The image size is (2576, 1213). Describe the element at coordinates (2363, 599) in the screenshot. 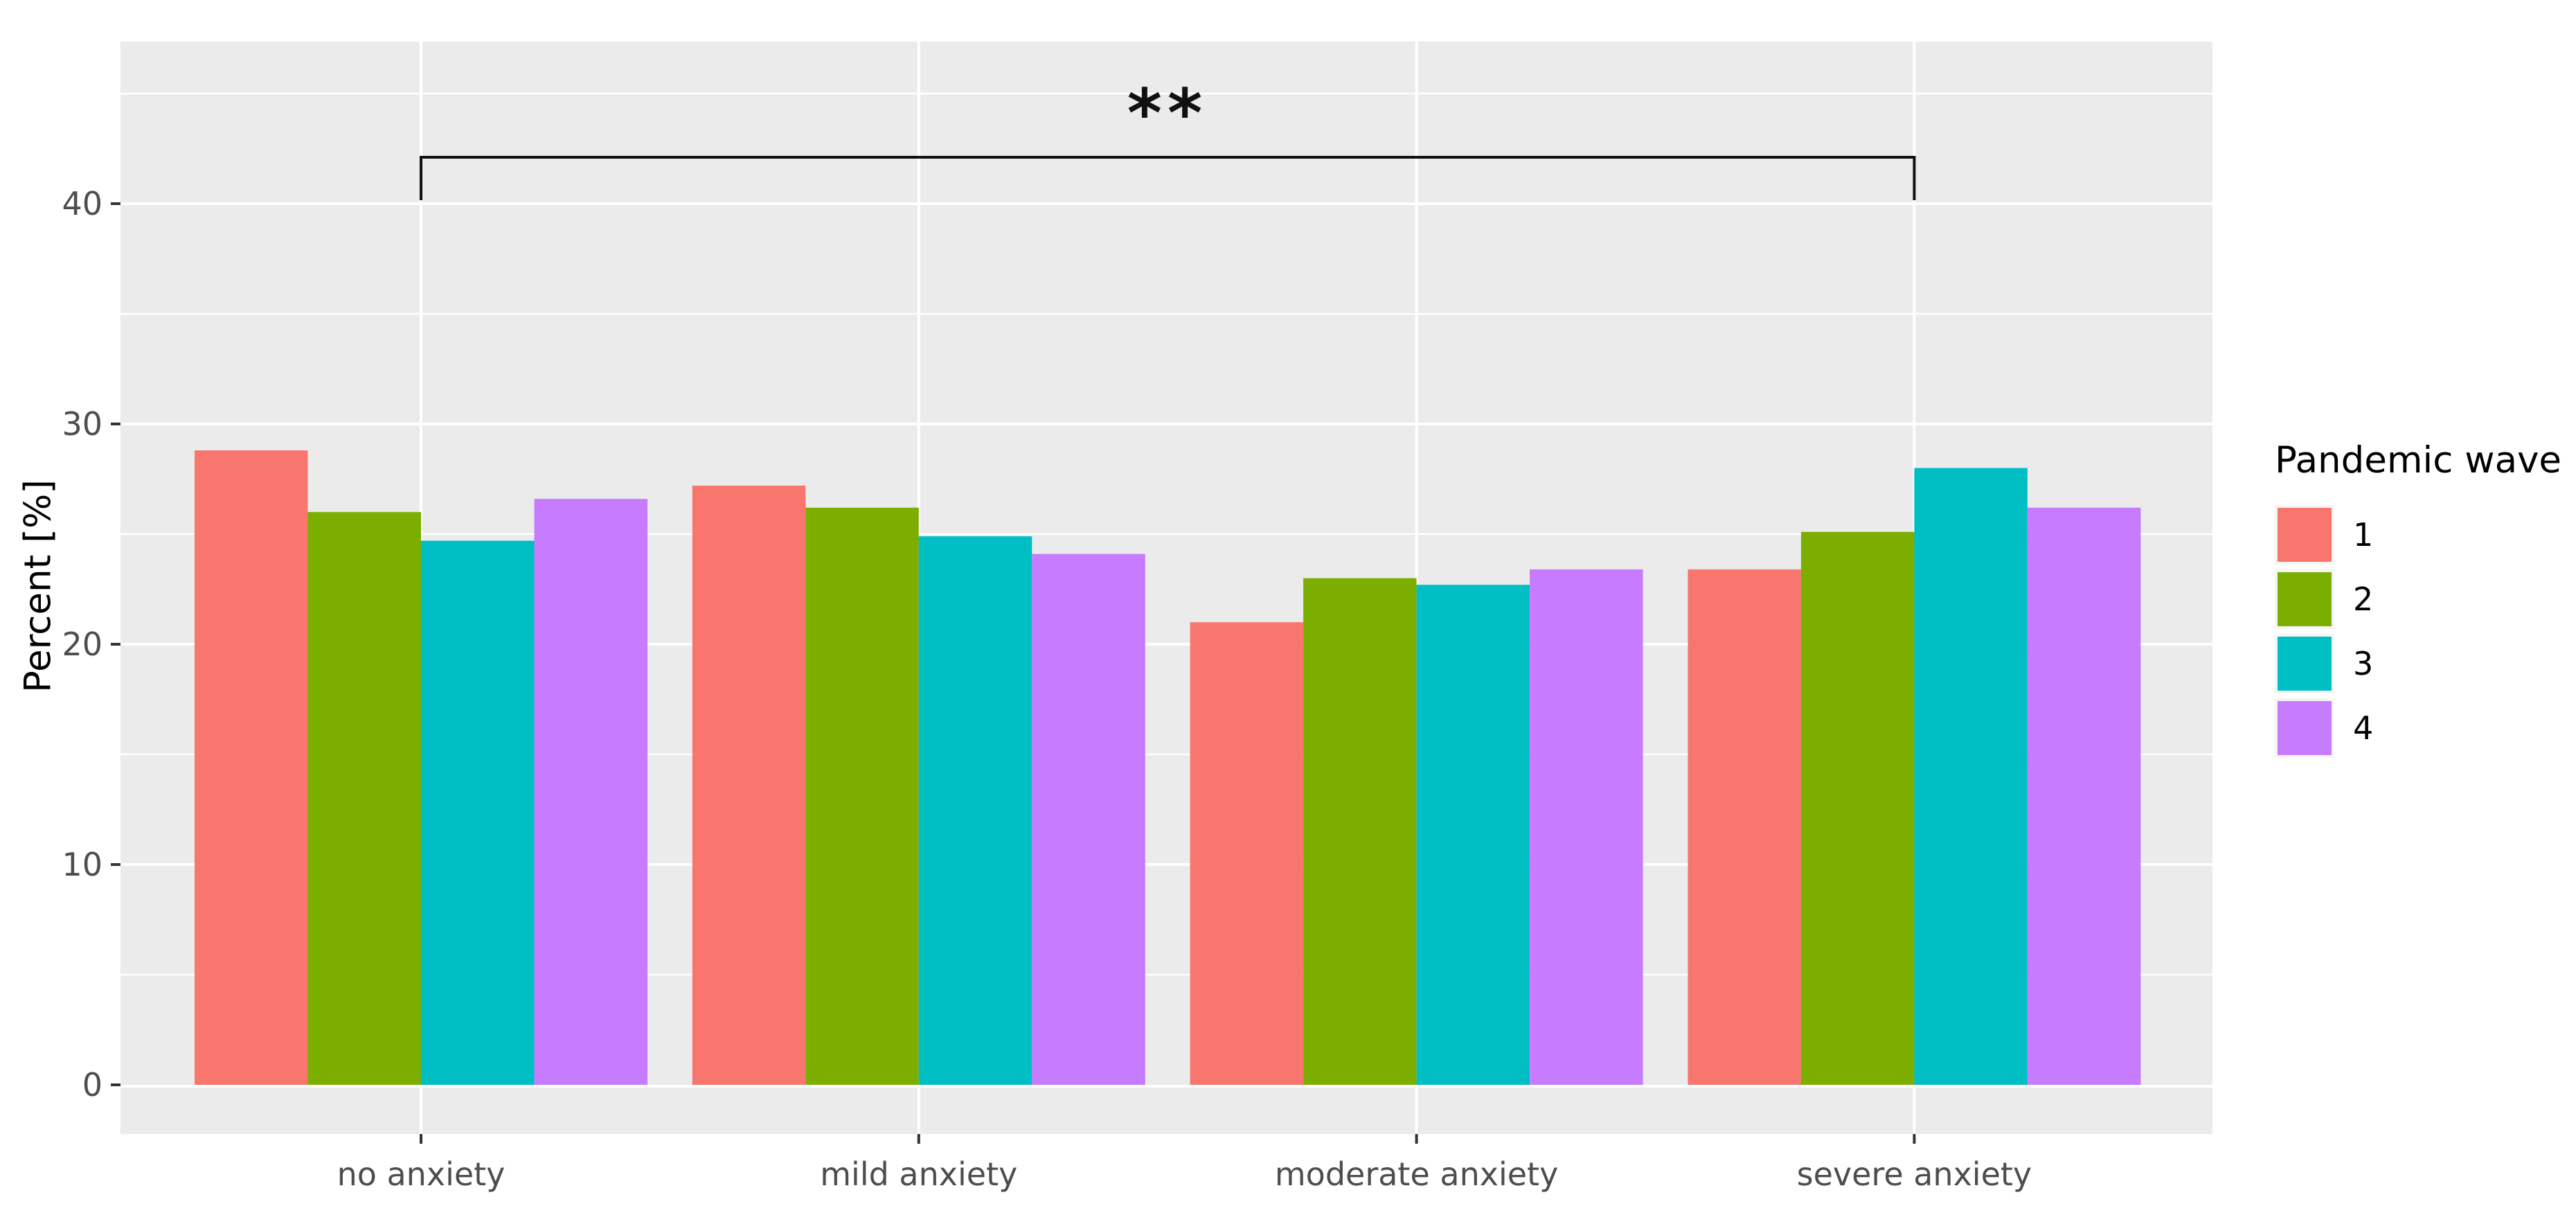

I see `legend-label: 2` at that location.